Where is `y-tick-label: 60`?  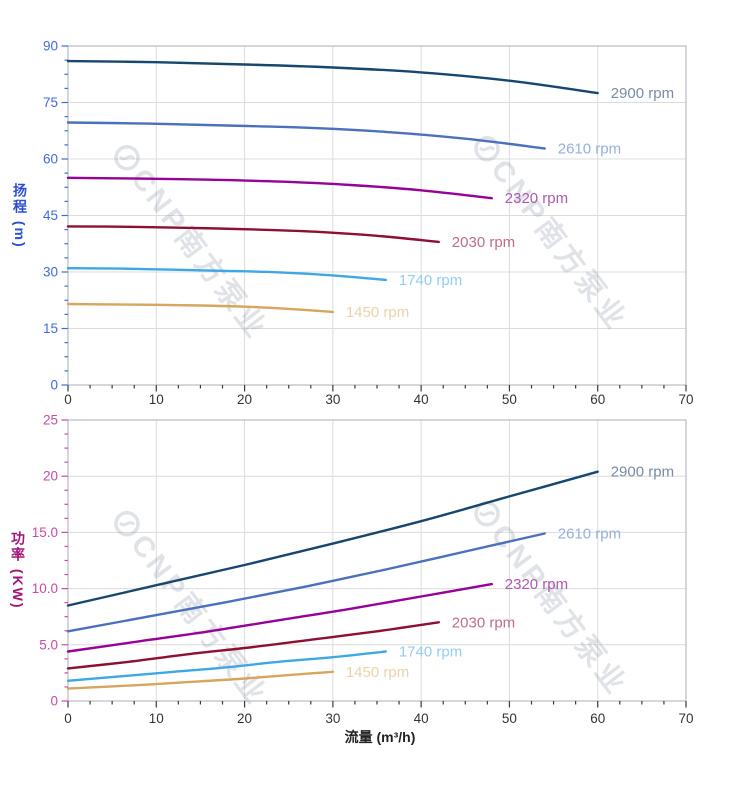
y-tick-label: 60 is located at coordinates (50, 159).